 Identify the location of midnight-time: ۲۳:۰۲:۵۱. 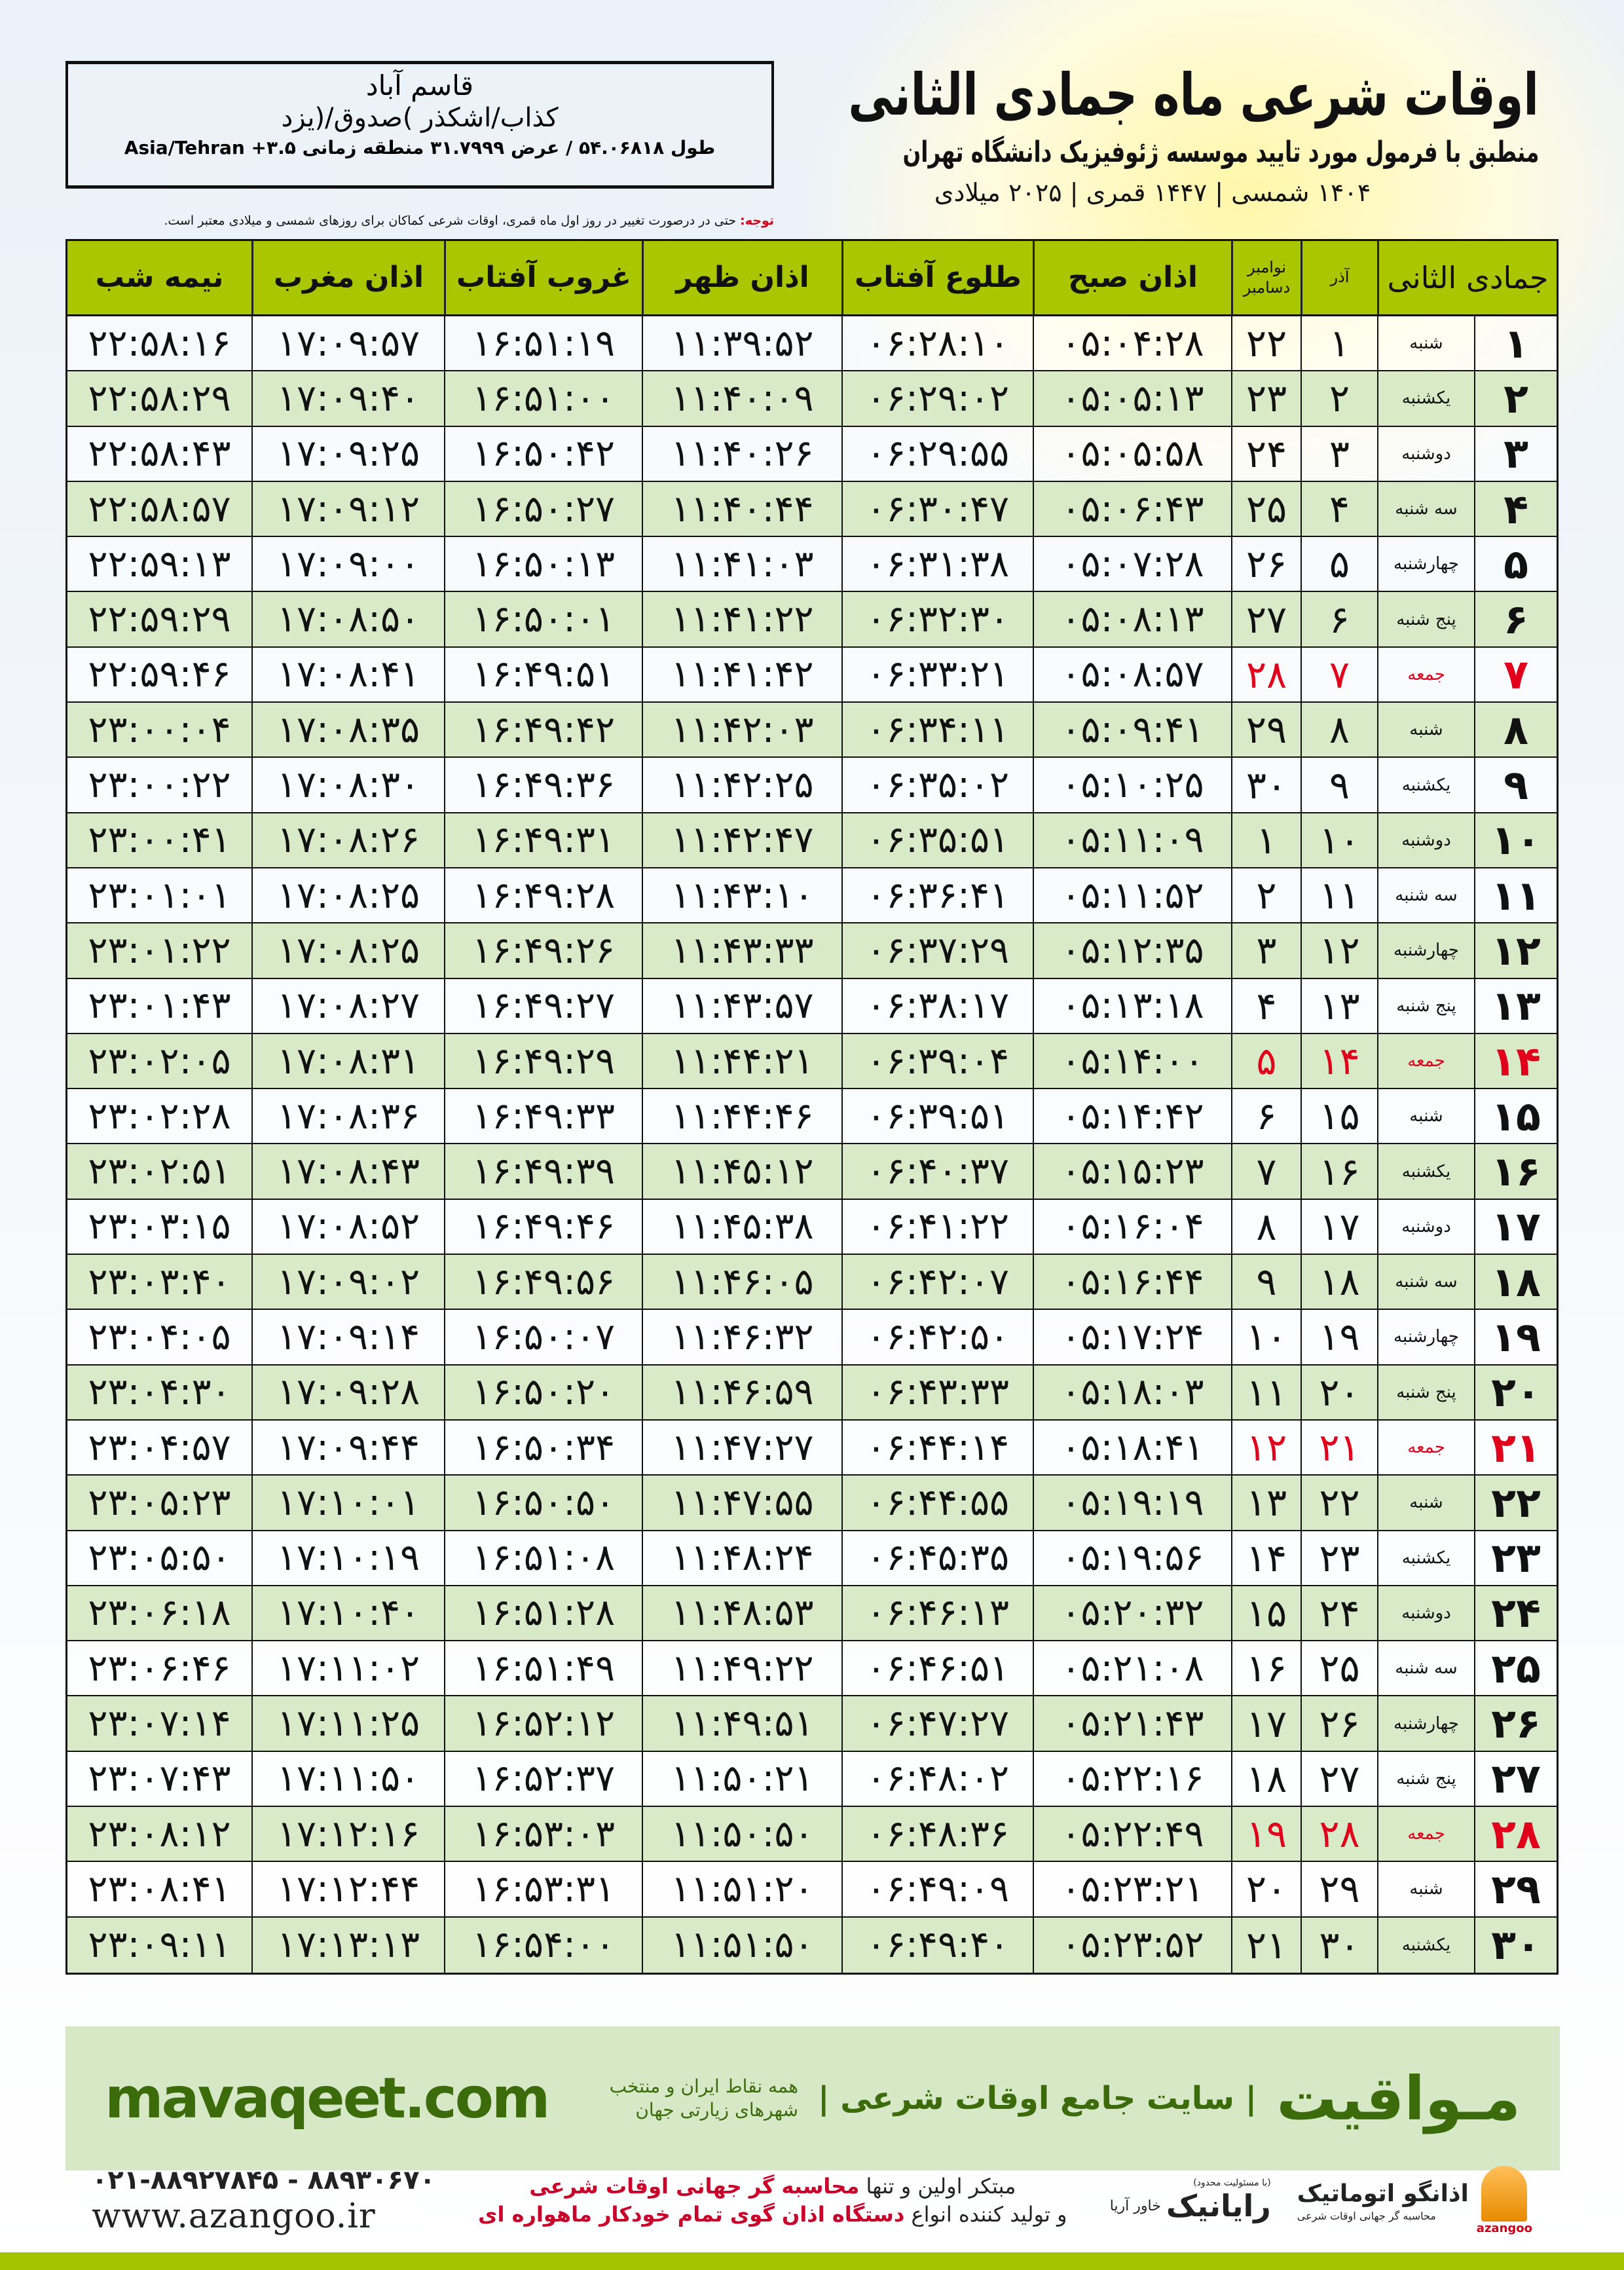
(159, 1171).